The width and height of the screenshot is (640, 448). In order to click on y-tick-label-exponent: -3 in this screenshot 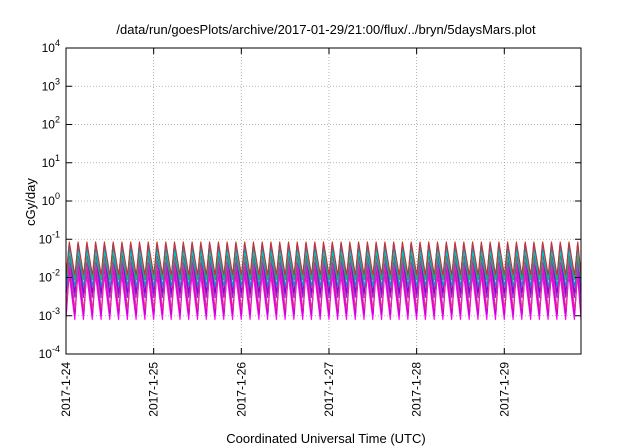, I will do `click(56, 311)`.